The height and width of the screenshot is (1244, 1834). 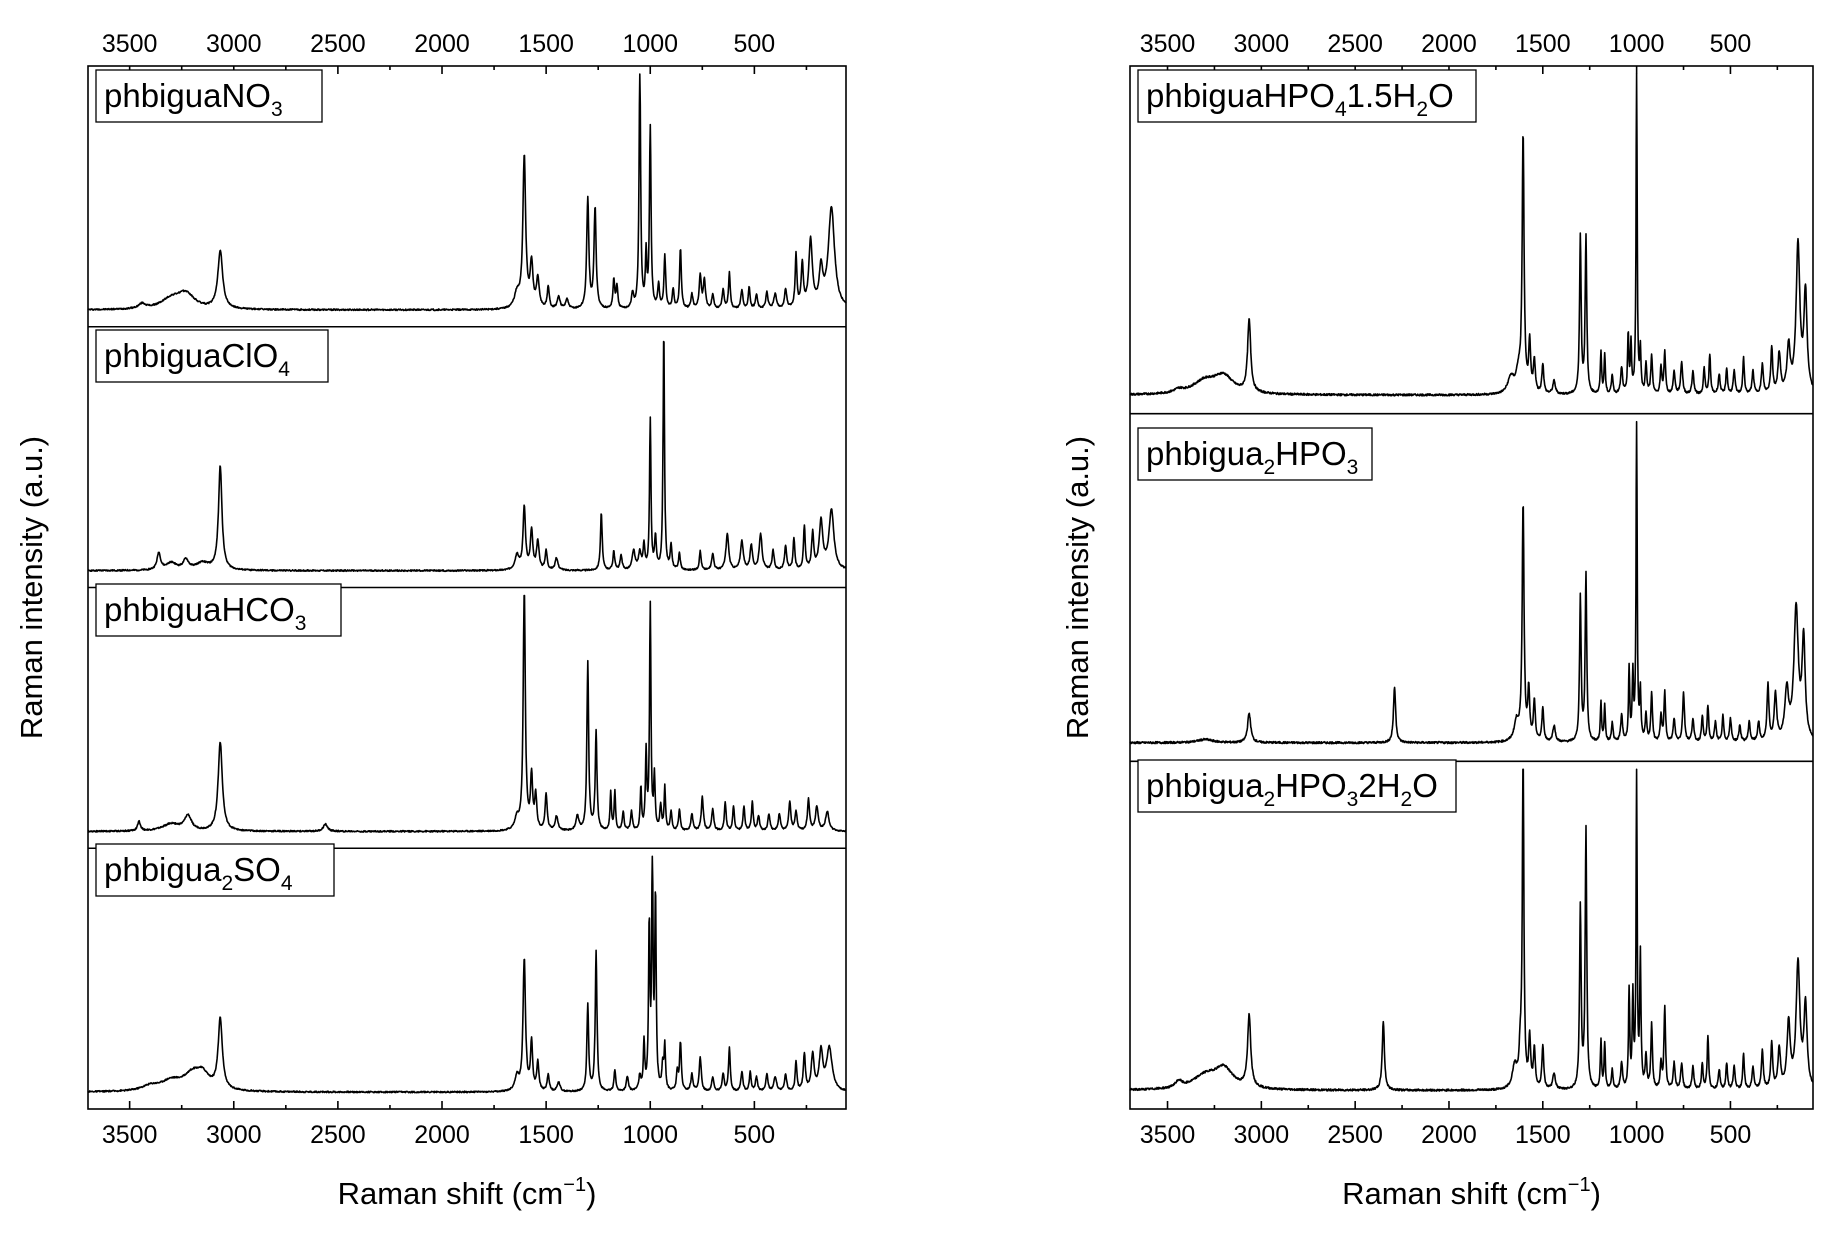 I want to click on legend-label: phbigua2HPO32H2O, so click(x=1292, y=789).